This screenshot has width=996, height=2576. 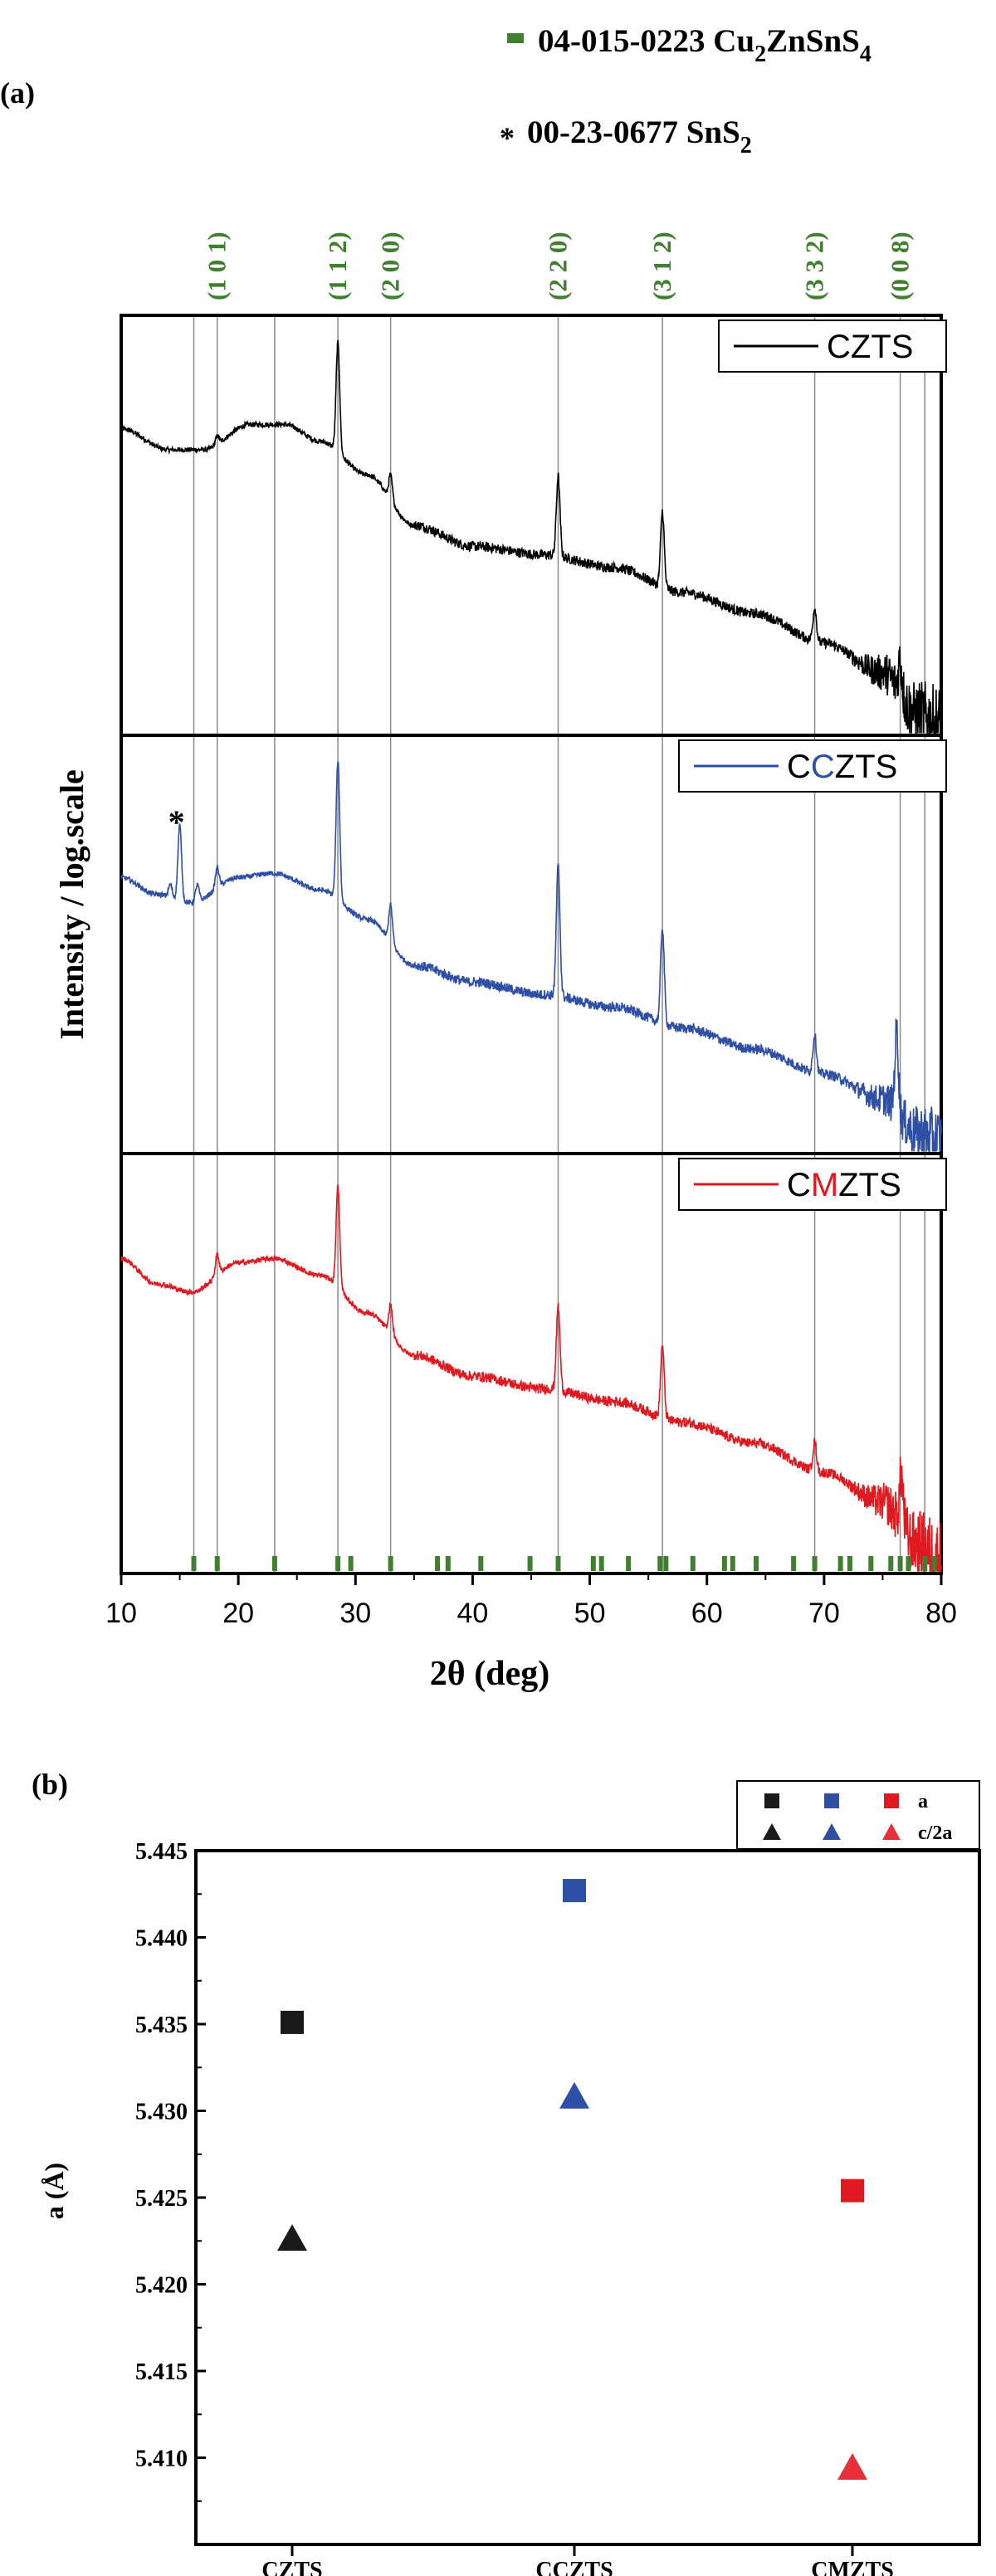 I want to click on y-tick-label-b: 5.440, so click(x=161, y=1939).